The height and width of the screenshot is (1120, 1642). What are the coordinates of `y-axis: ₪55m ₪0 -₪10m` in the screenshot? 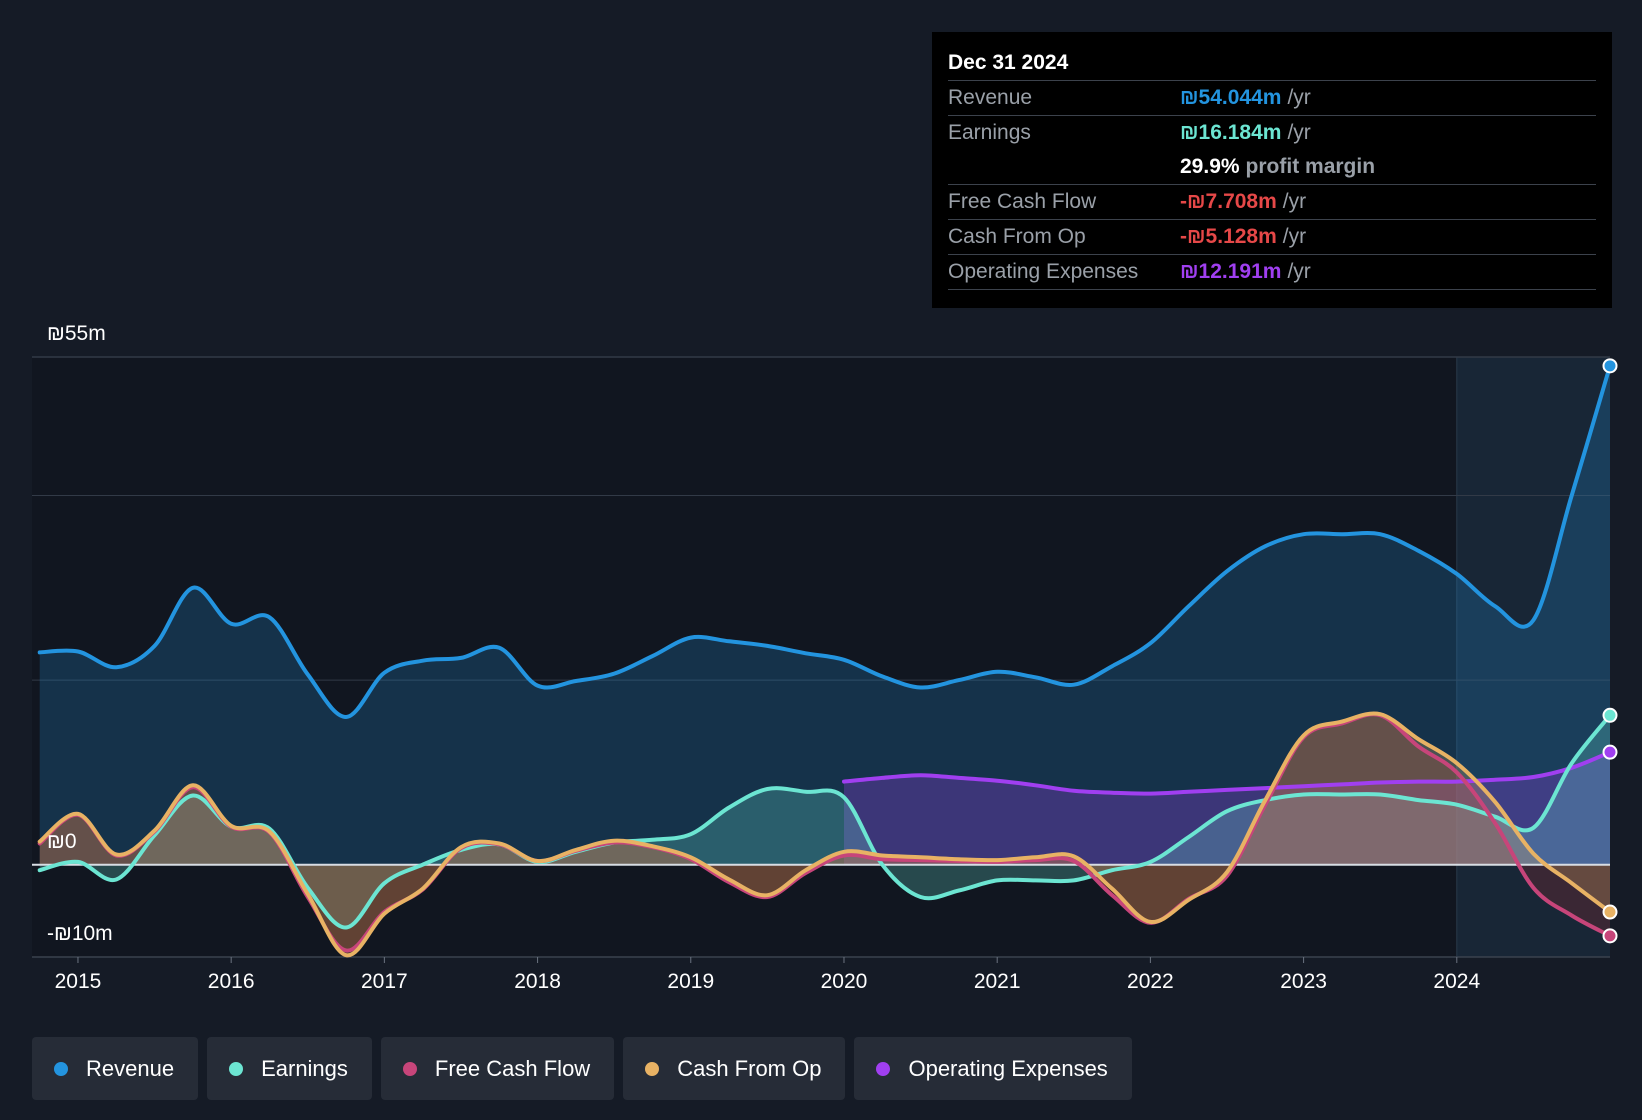 It's located at (80, 633).